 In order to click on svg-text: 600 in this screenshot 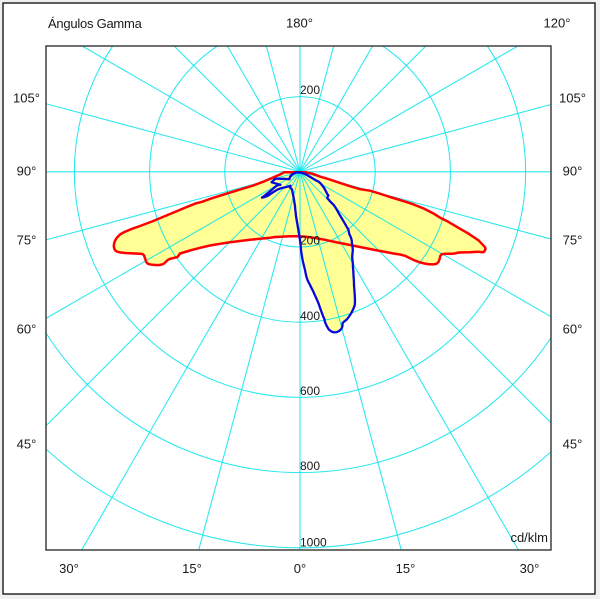, I will do `click(310, 391)`.